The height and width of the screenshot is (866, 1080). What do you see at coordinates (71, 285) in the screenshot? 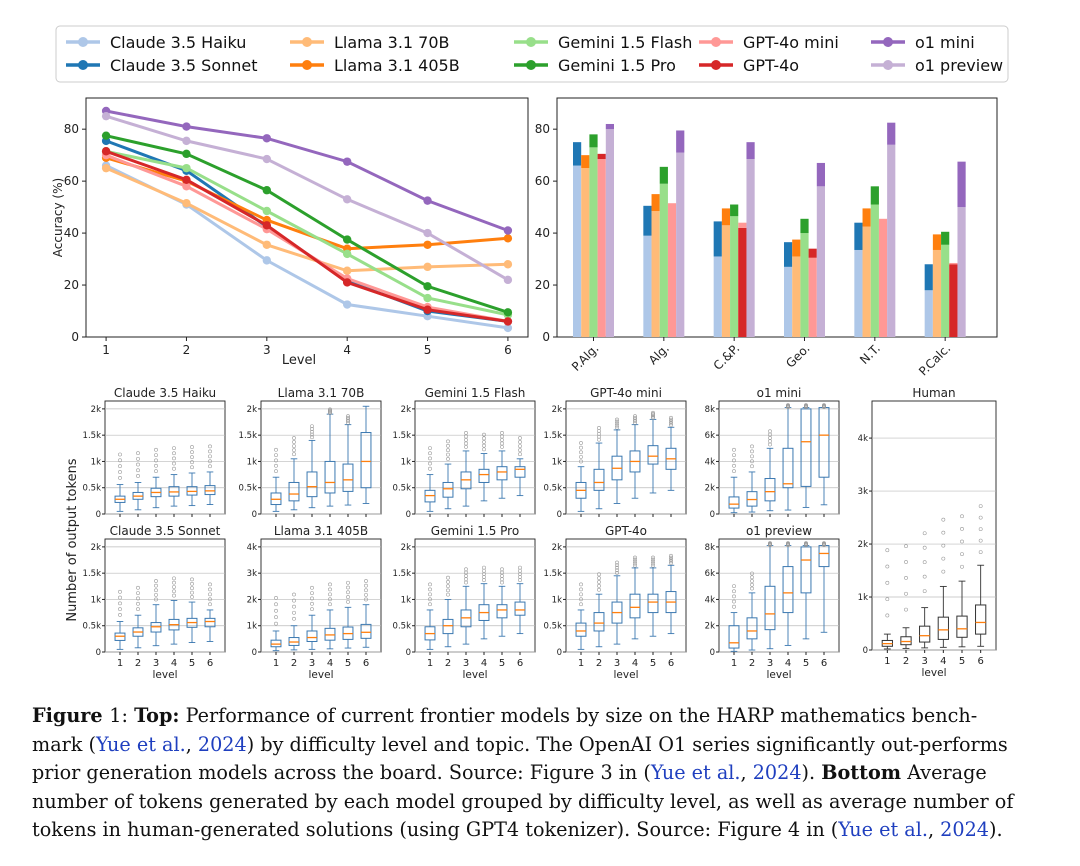
I see `y-tick-label: 20` at bounding box center [71, 285].